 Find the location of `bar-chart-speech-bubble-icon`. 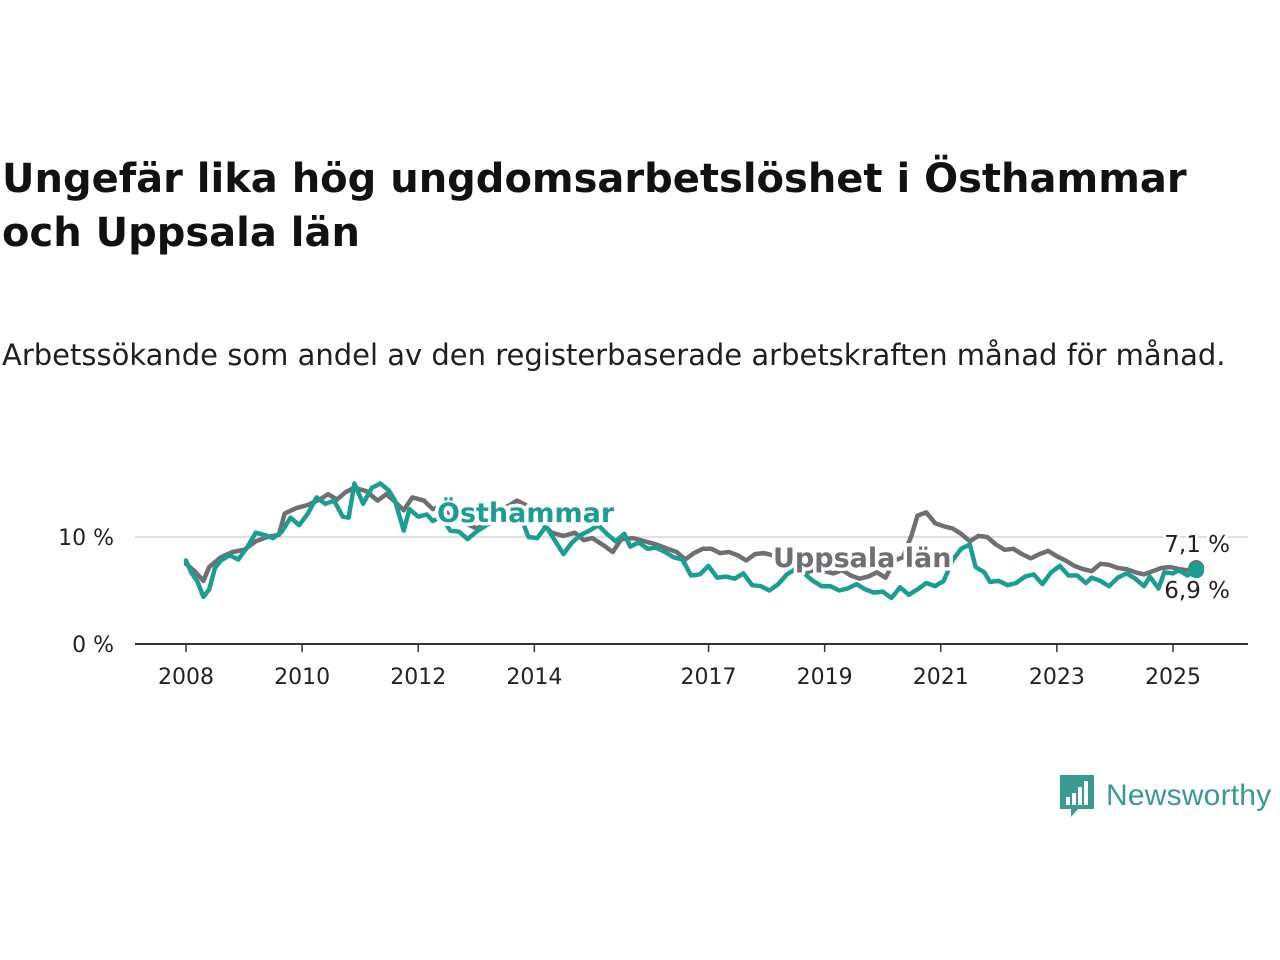

bar-chart-speech-bubble-icon is located at coordinates (1077, 796).